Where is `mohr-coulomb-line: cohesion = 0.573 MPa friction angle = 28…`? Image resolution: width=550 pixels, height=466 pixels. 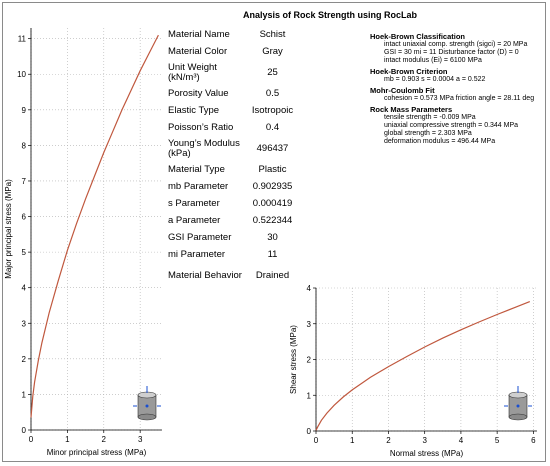
mohr-coulomb-line: cohesion = 0.573 MPa friction angle = 28… is located at coordinates (459, 98).